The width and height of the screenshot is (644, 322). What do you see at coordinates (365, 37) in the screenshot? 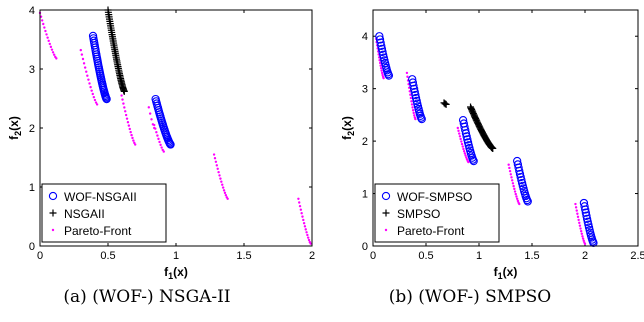
I see `y-tick-label: 4` at bounding box center [365, 37].